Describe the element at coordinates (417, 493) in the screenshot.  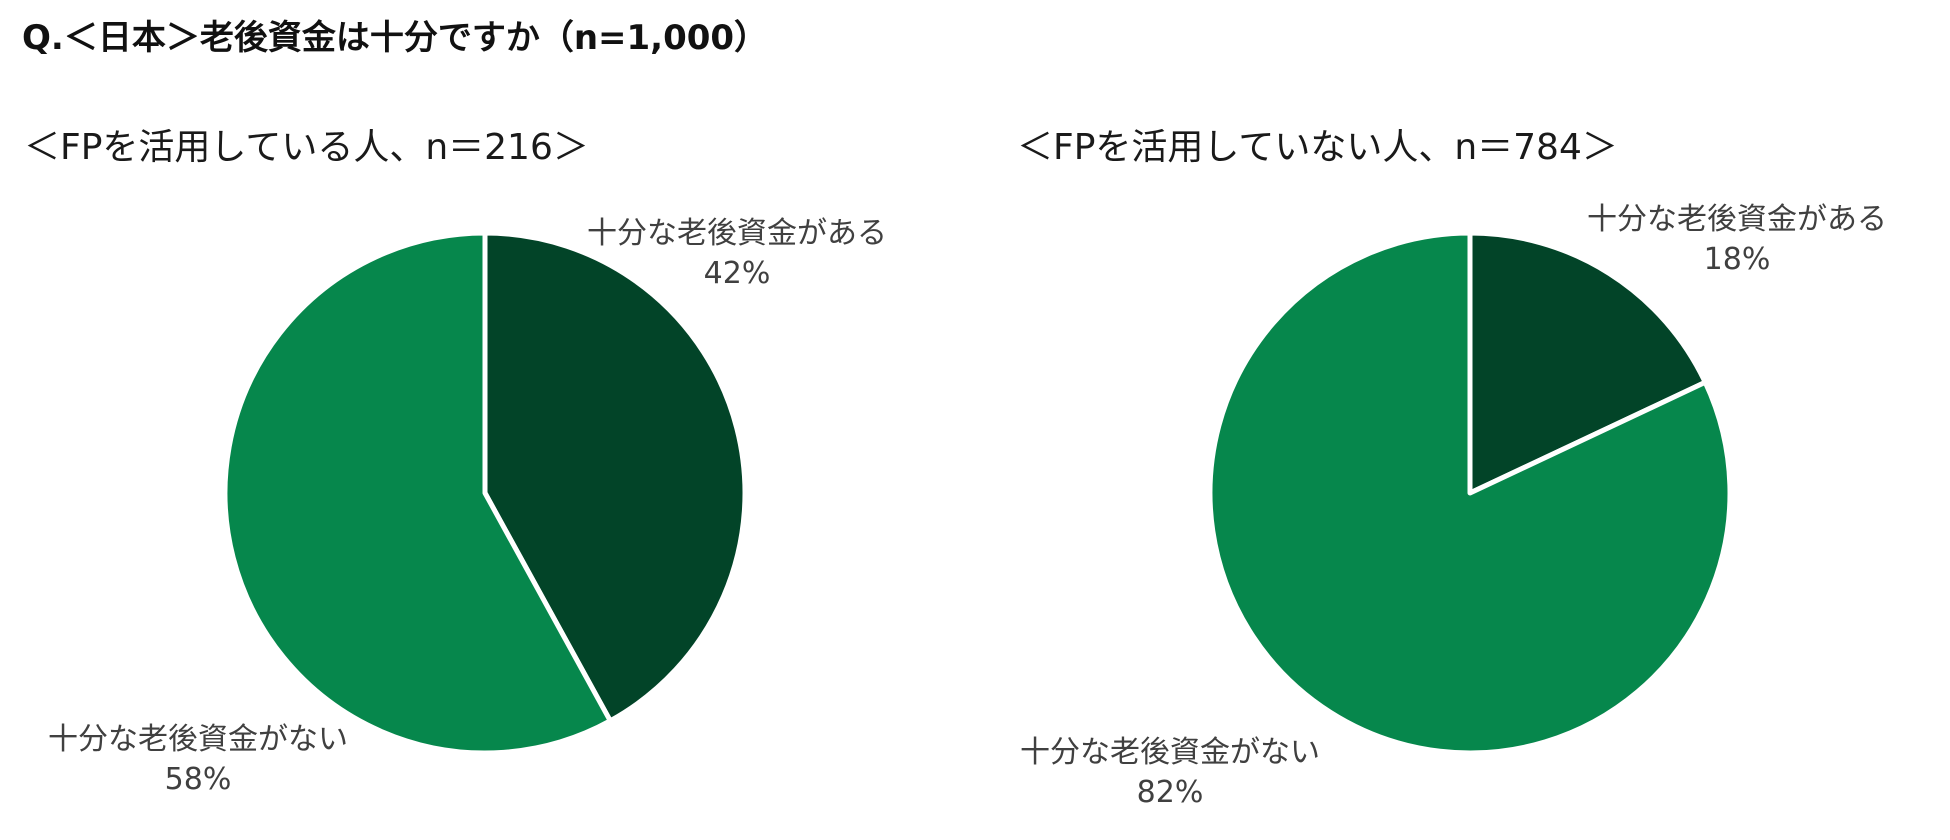
I see `pie-slice-not-enough` at that location.